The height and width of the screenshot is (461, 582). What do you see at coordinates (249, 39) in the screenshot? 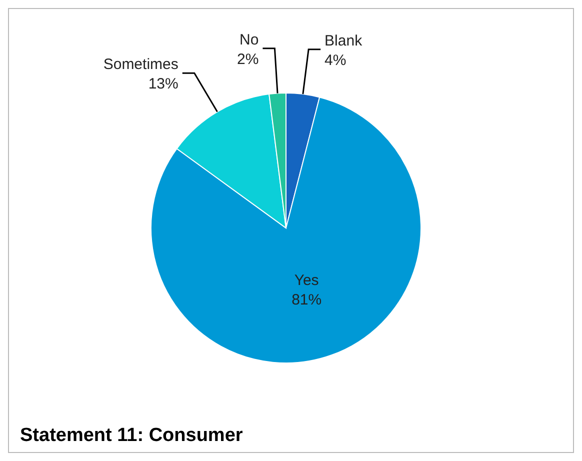
I see `slice-label: No` at bounding box center [249, 39].